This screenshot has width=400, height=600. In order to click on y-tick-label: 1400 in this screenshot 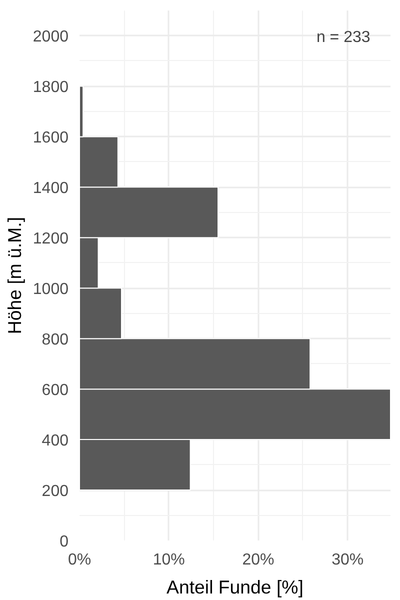, I will do `click(50, 189)`.